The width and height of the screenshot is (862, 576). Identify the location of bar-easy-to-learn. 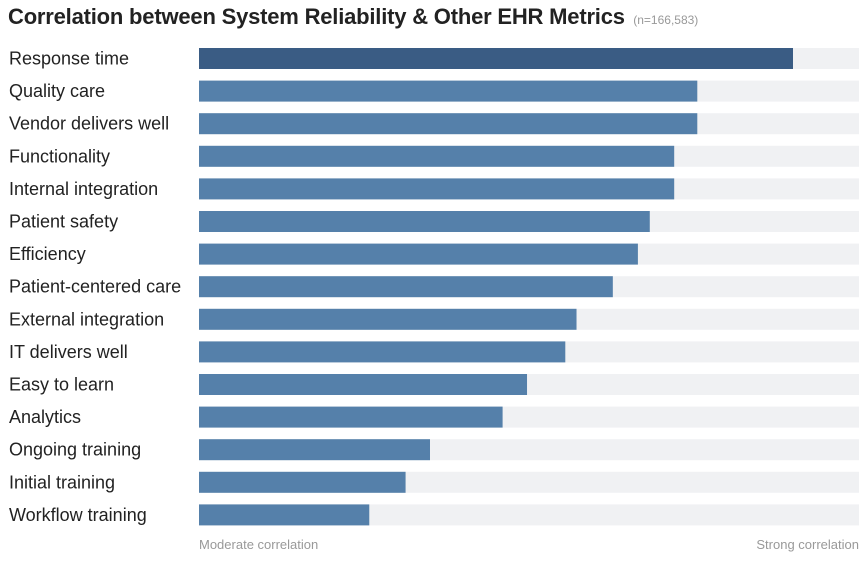
(363, 384).